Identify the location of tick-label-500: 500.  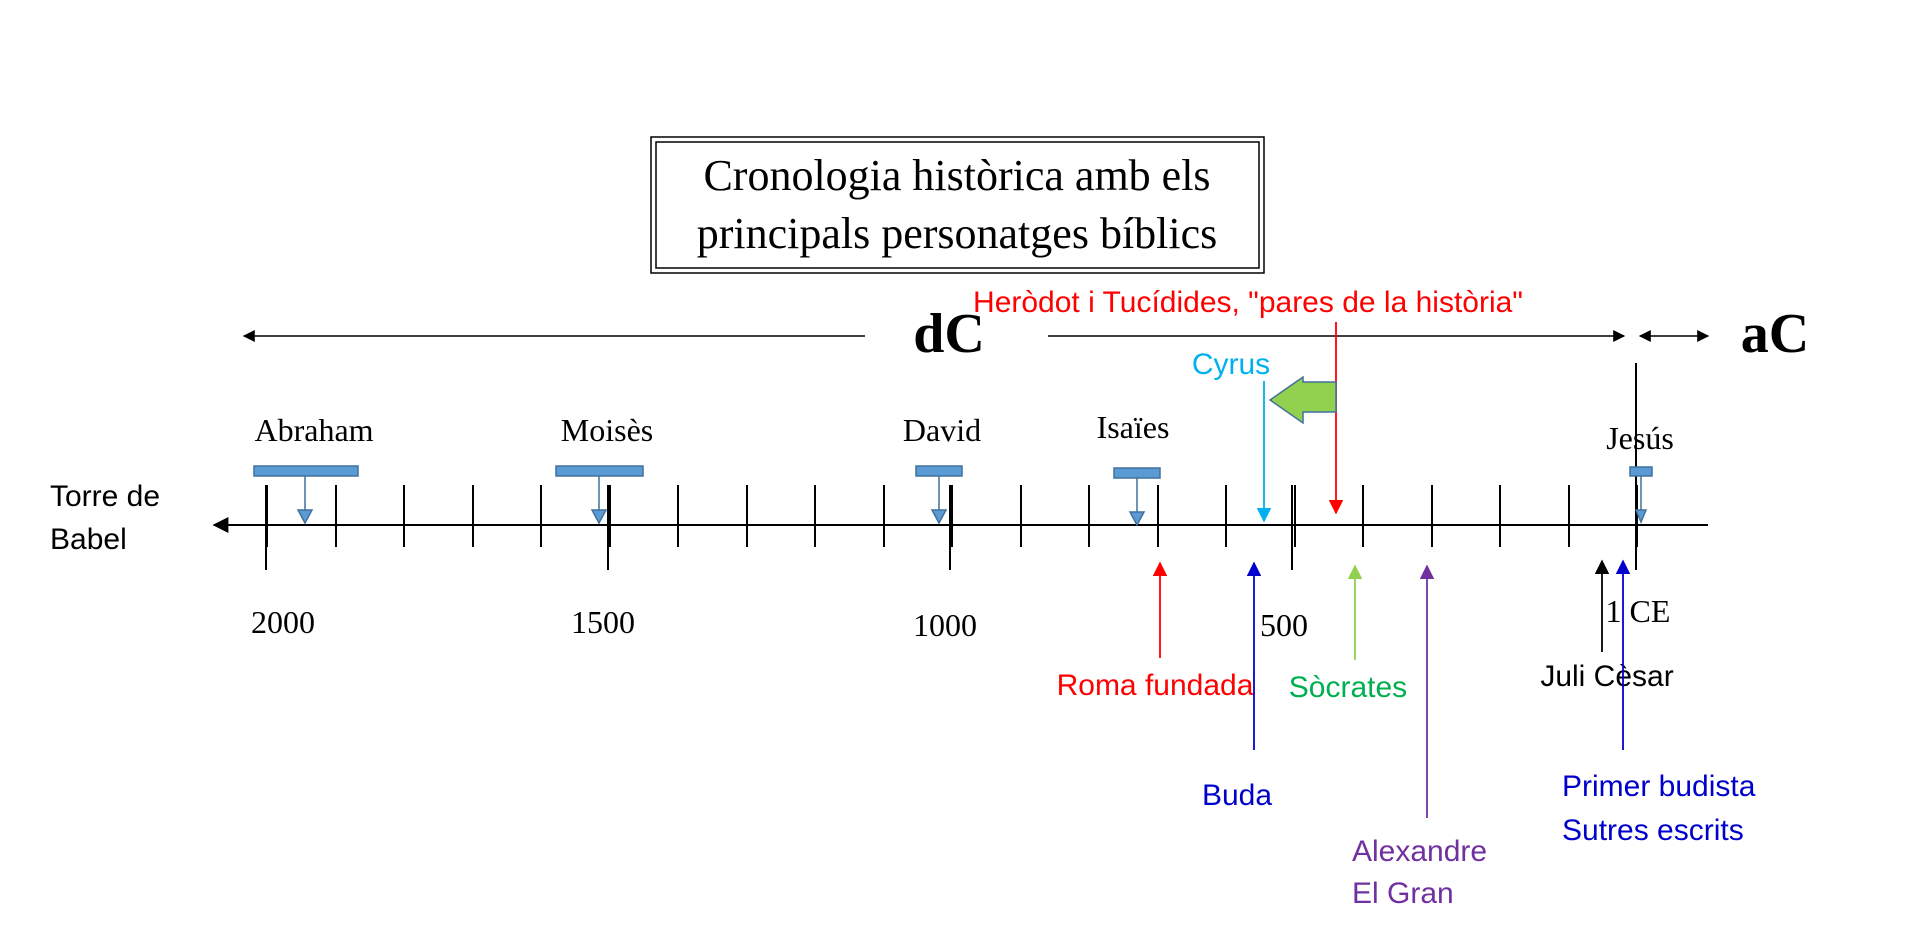
(1284, 625).